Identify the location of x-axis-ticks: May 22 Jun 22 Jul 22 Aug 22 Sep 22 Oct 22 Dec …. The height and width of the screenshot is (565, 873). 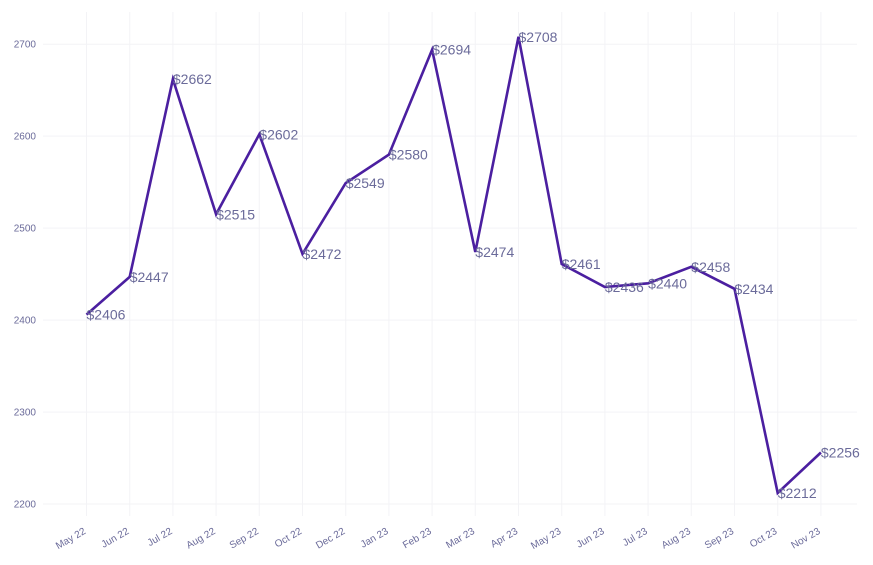
(438, 539).